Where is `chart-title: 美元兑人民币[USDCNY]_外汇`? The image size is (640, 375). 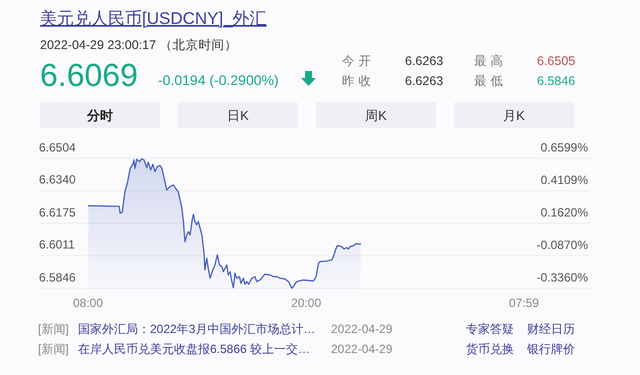
chart-title: 美元兑人民币[USDCNY]_外汇 is located at coordinates (153, 18).